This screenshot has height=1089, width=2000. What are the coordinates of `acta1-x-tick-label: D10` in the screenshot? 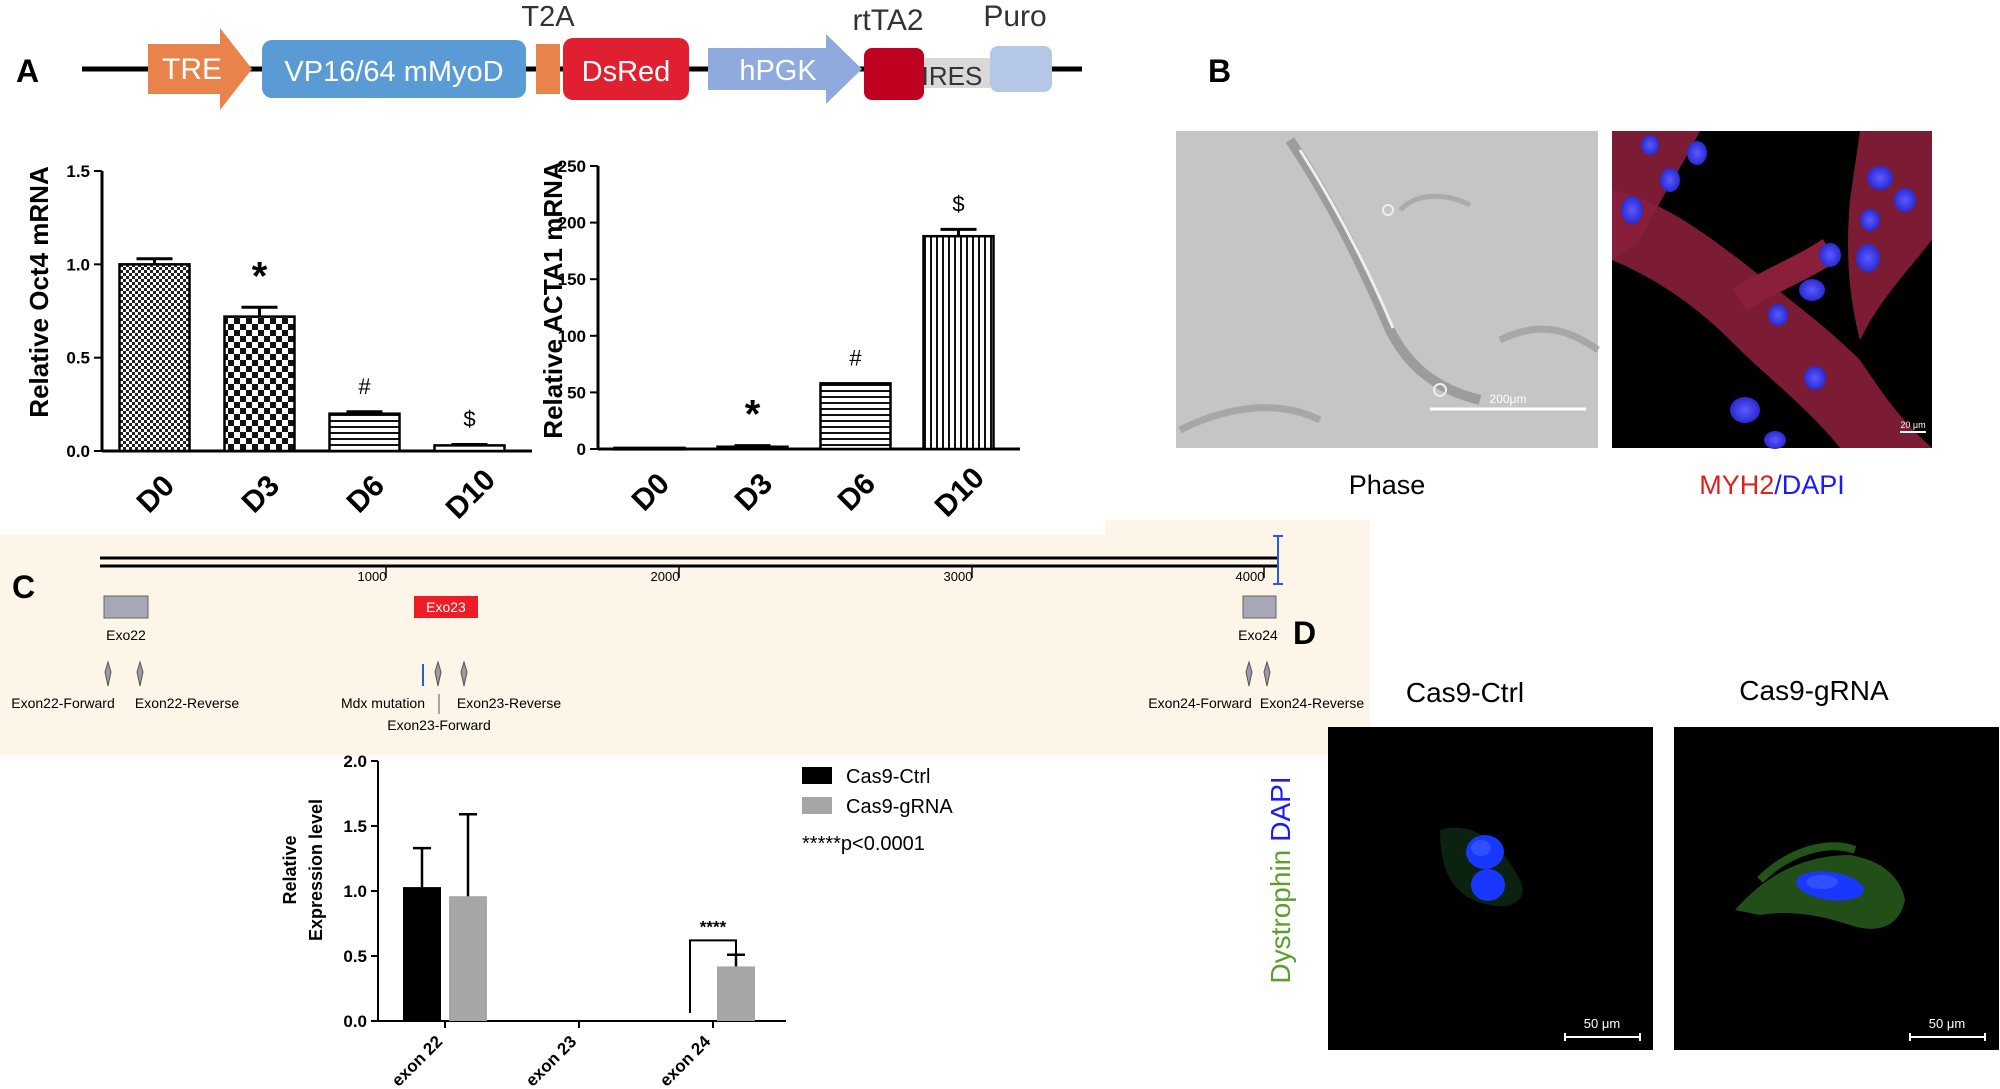 It's located at (960, 492).